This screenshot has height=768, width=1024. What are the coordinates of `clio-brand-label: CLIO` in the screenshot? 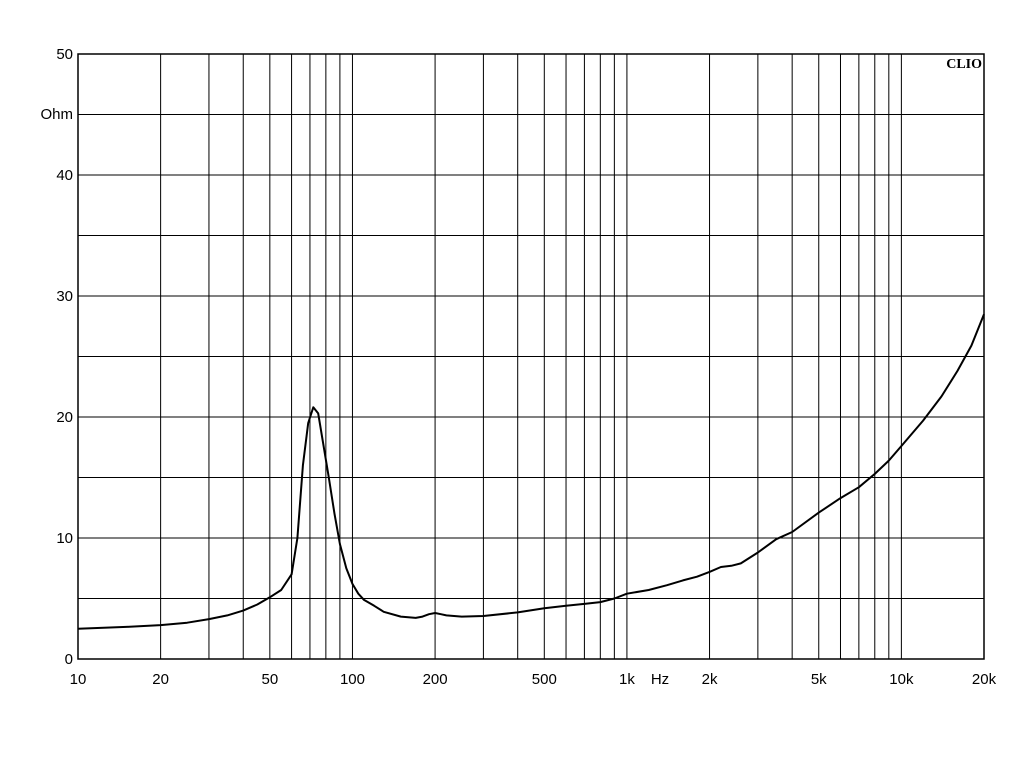 It's located at (964, 64).